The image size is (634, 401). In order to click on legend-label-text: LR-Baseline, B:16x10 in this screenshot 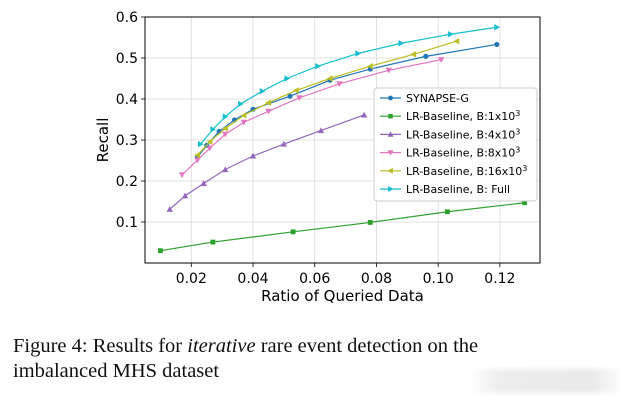, I will do `click(464, 171)`.